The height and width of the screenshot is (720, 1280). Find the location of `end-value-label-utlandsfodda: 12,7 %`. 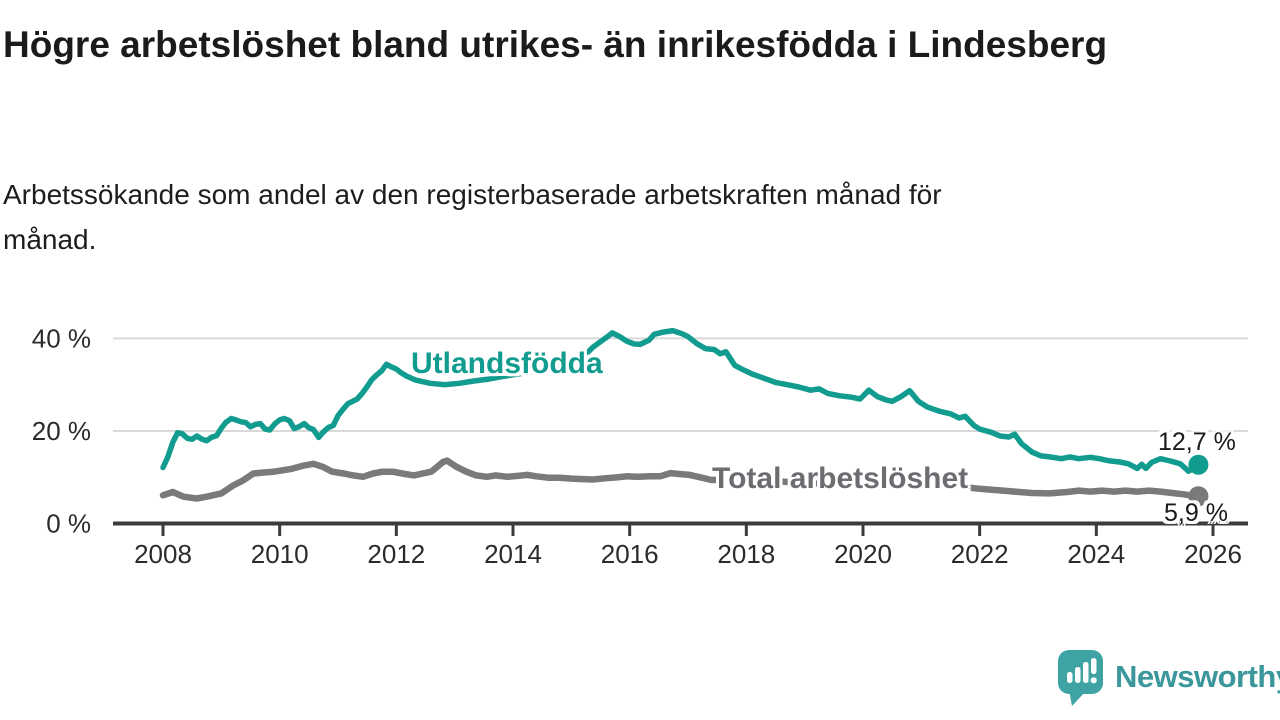

end-value-label-utlandsfodda: 12,7 % is located at coordinates (1197, 442).